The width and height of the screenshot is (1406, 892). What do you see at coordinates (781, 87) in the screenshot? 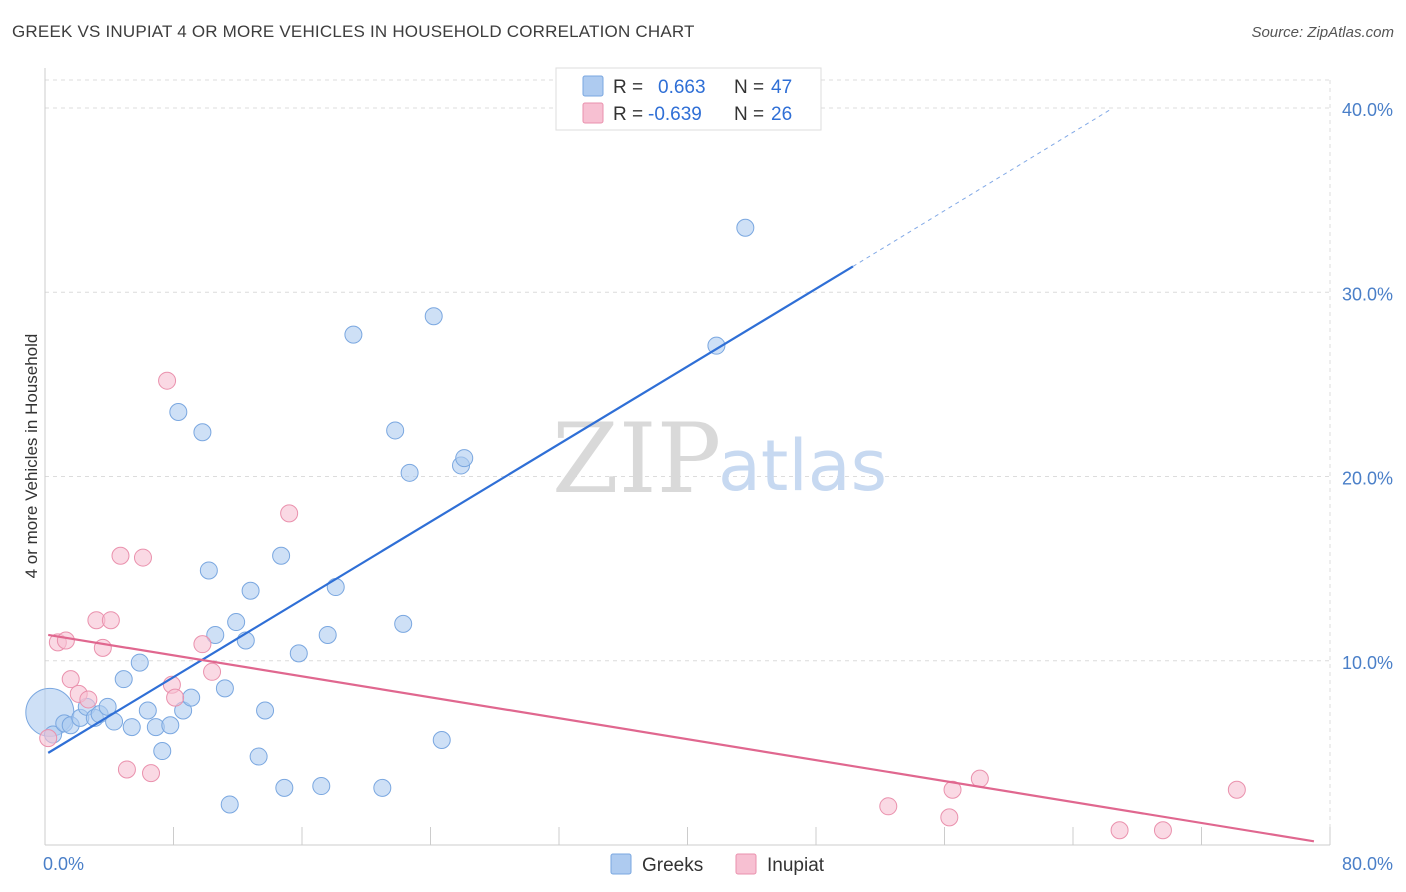
I see `legend-n-value-greeks: 47` at bounding box center [781, 87].